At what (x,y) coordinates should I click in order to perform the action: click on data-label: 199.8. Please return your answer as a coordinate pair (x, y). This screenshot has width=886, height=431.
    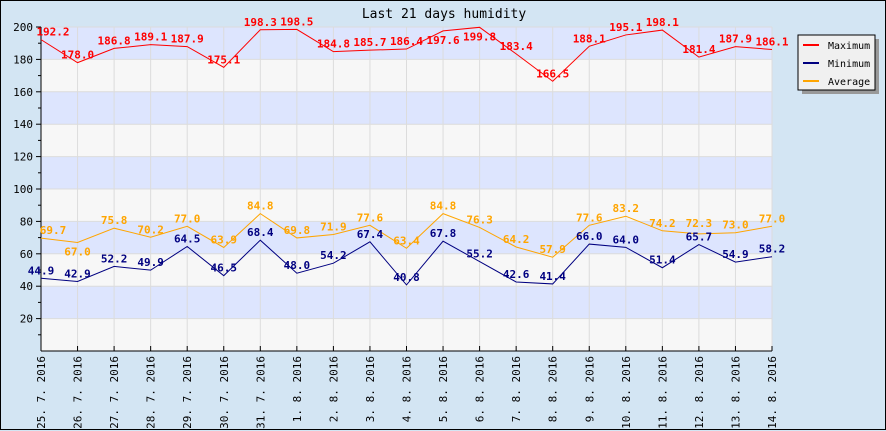
    Looking at the image, I should click on (479, 36).